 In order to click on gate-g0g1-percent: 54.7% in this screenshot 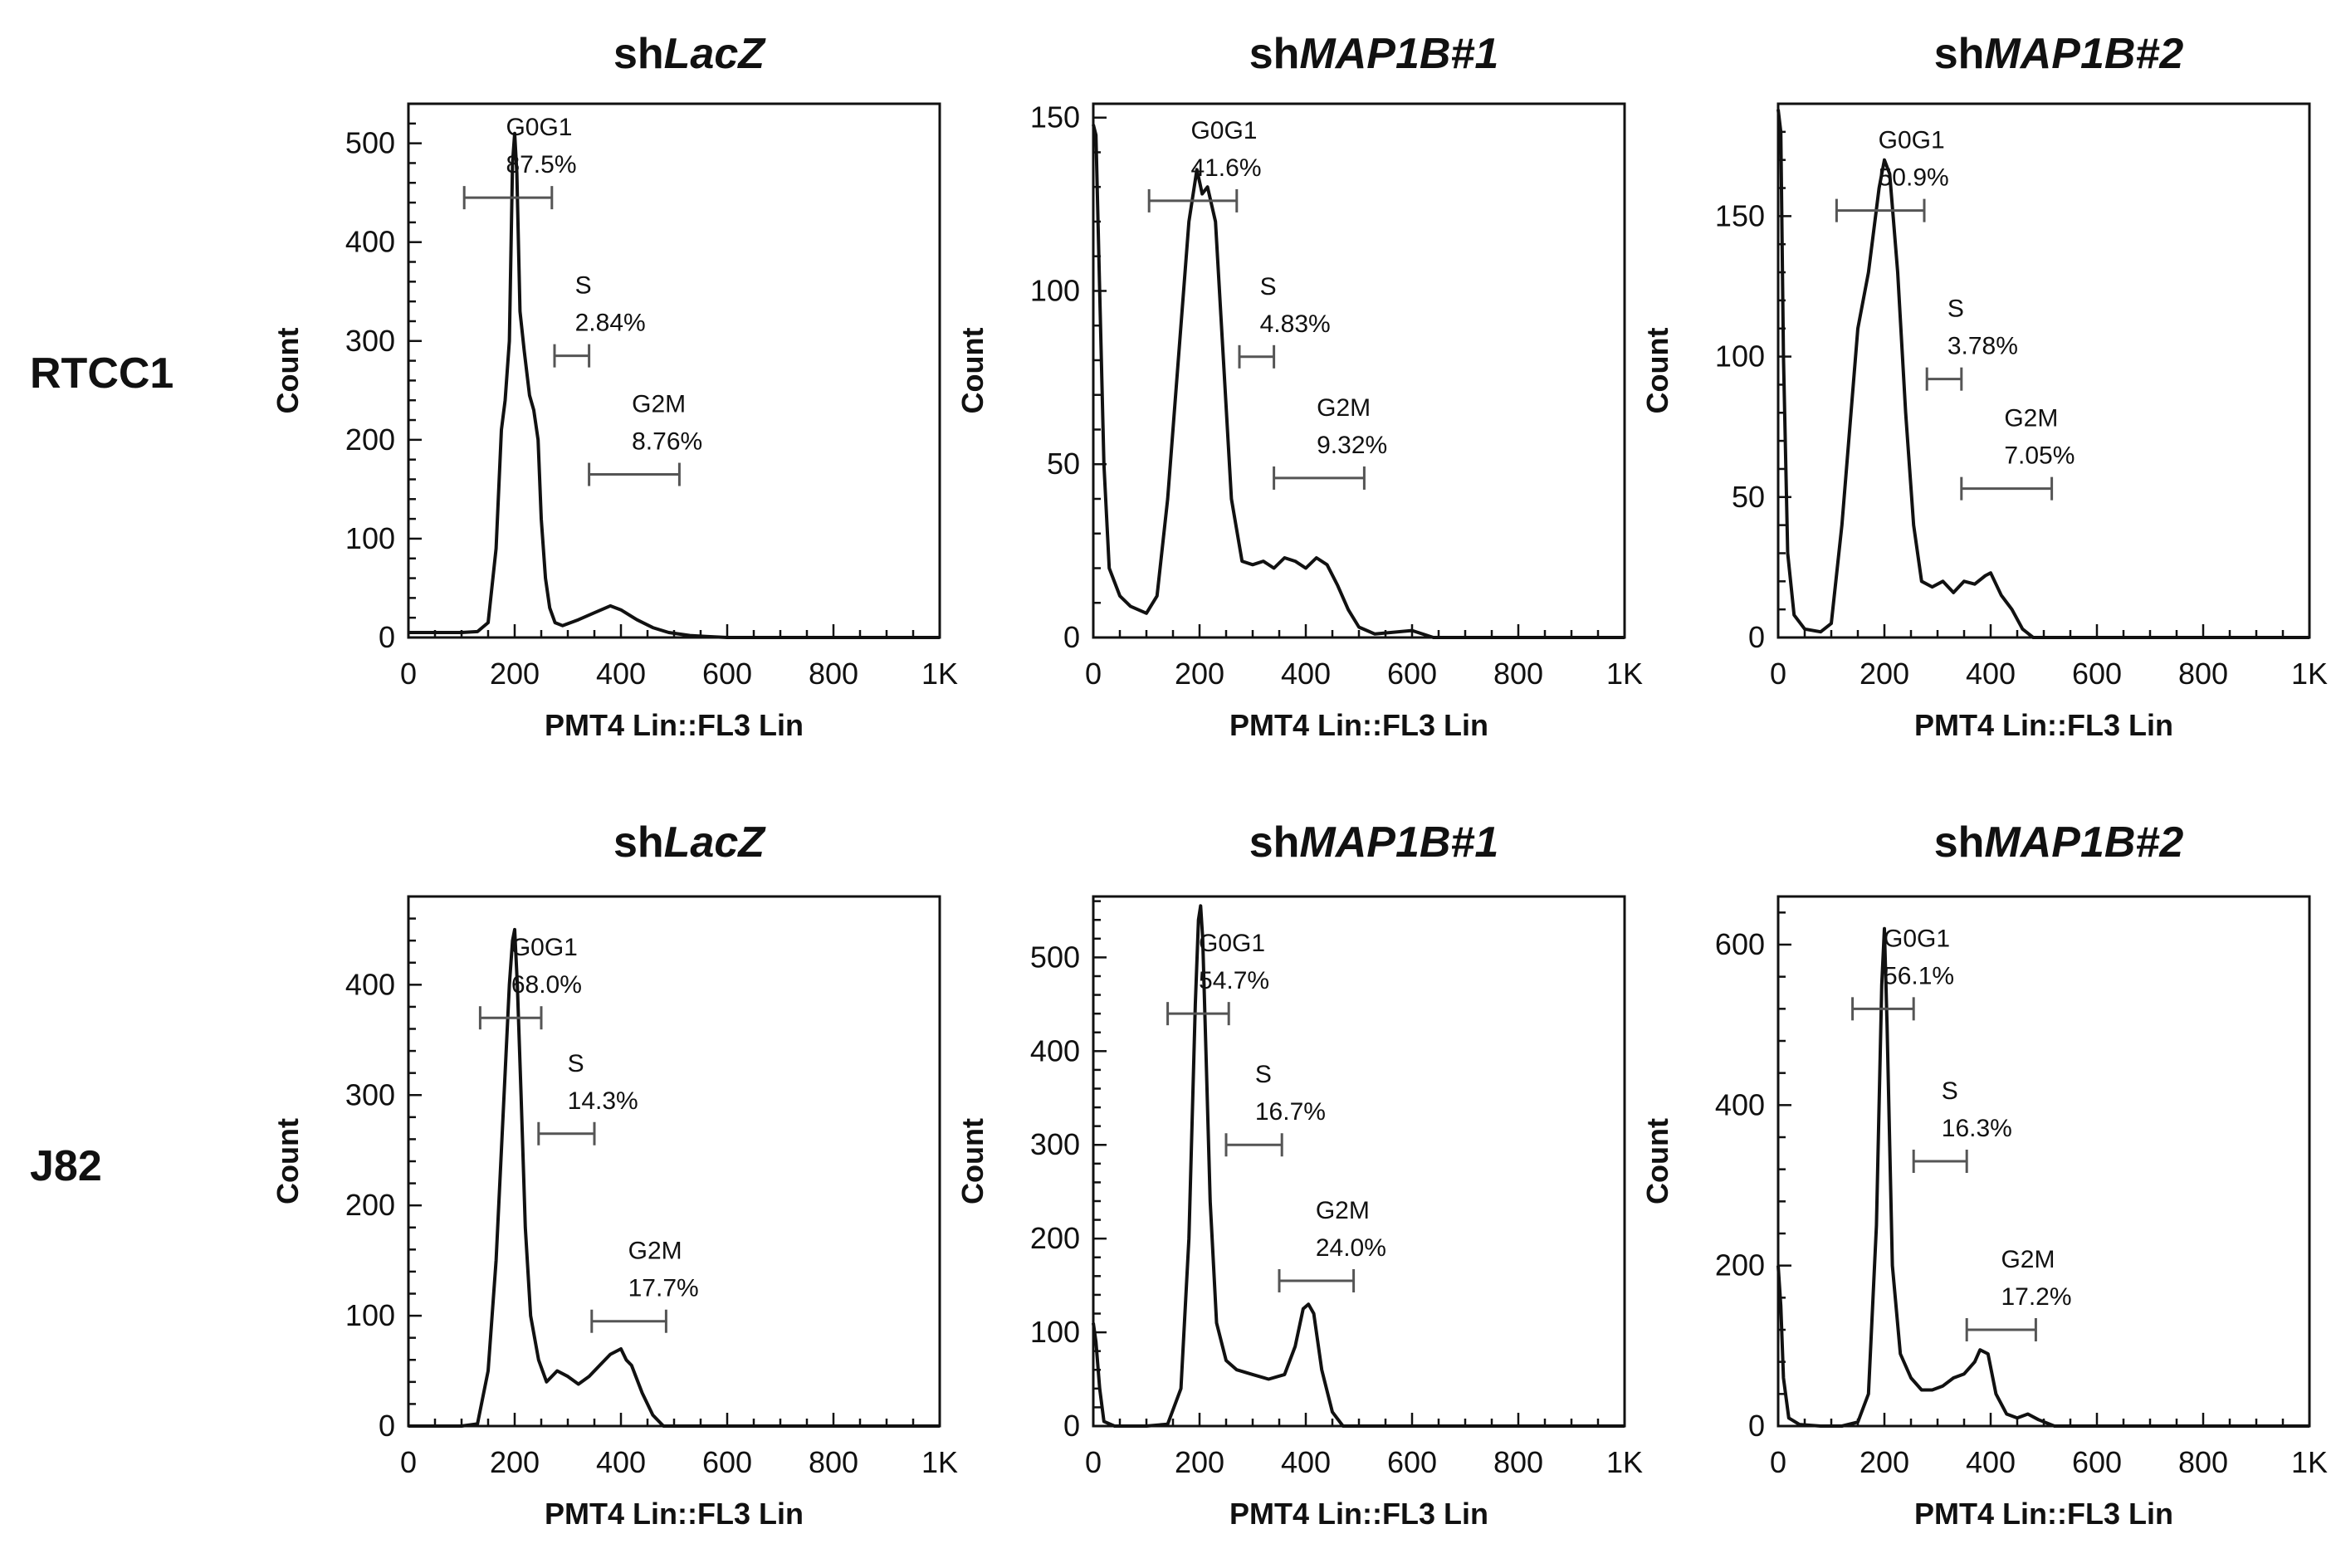, I will do `click(1234, 981)`.